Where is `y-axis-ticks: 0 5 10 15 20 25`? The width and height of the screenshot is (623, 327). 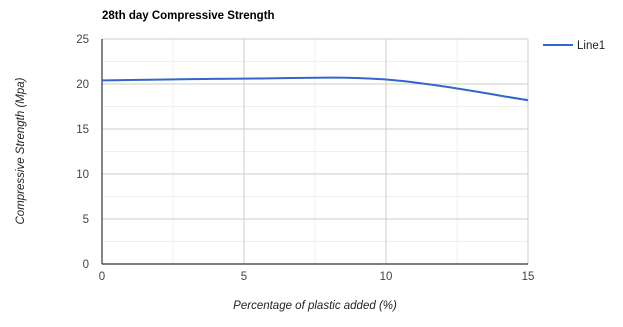
y-axis-ticks: 0 5 10 15 20 25 is located at coordinates (82, 152).